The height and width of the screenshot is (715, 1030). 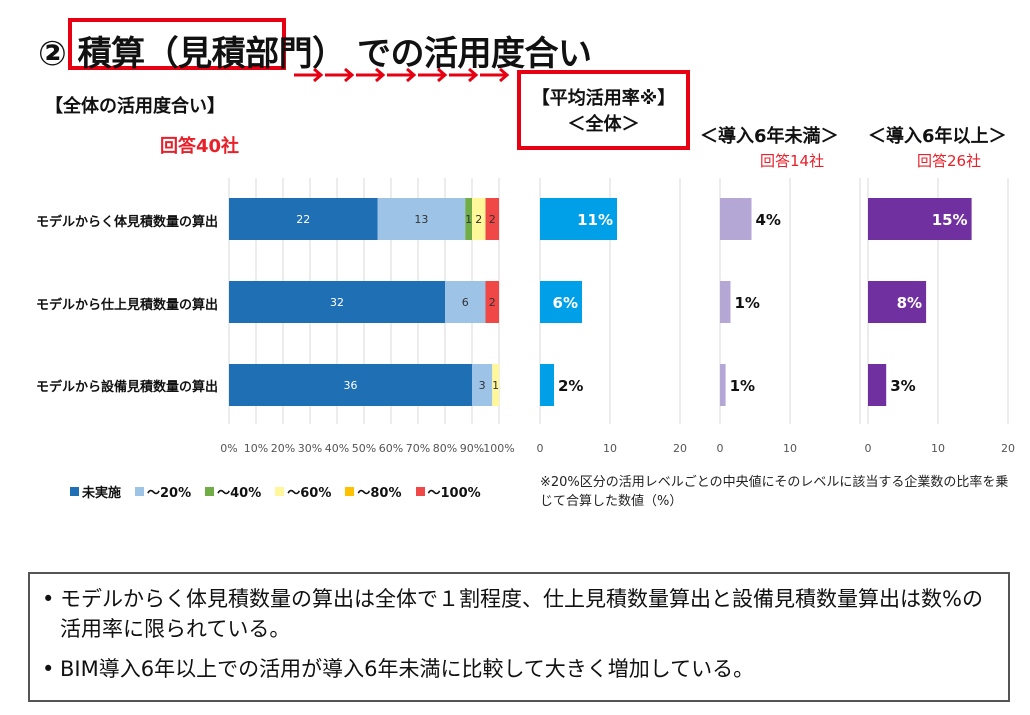 What do you see at coordinates (402, 75) in the screenshot?
I see `arrow-chain` at bounding box center [402, 75].